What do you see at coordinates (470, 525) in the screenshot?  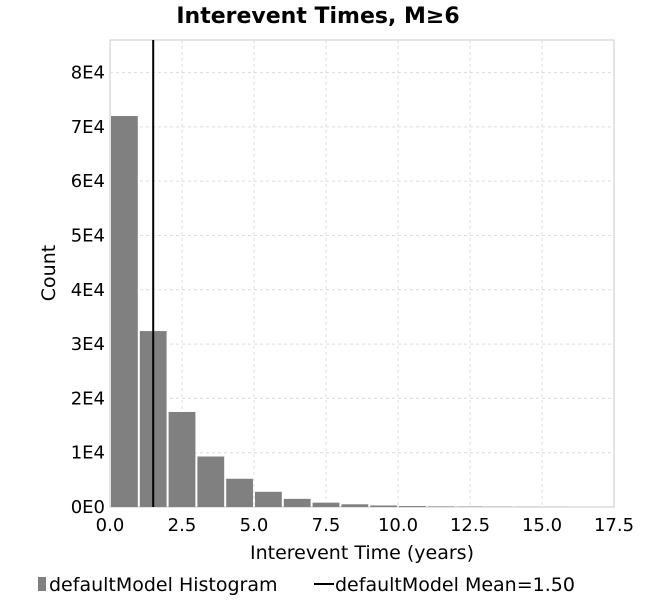 I see `x-tick-label: 12.5` at bounding box center [470, 525].